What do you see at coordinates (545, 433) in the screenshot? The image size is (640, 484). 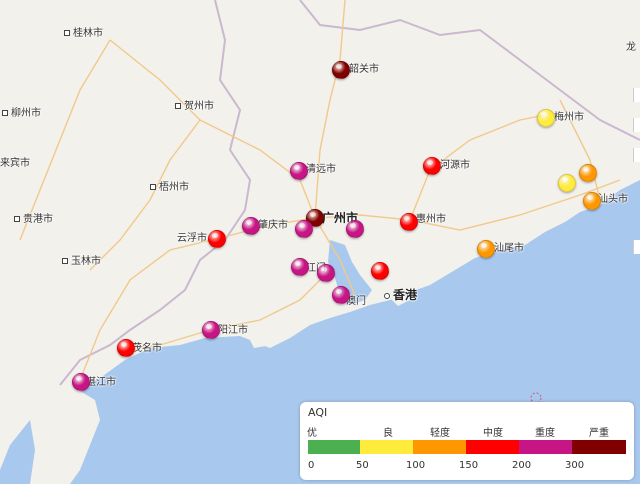 I see `legend-level-heavy: 重度` at bounding box center [545, 433].